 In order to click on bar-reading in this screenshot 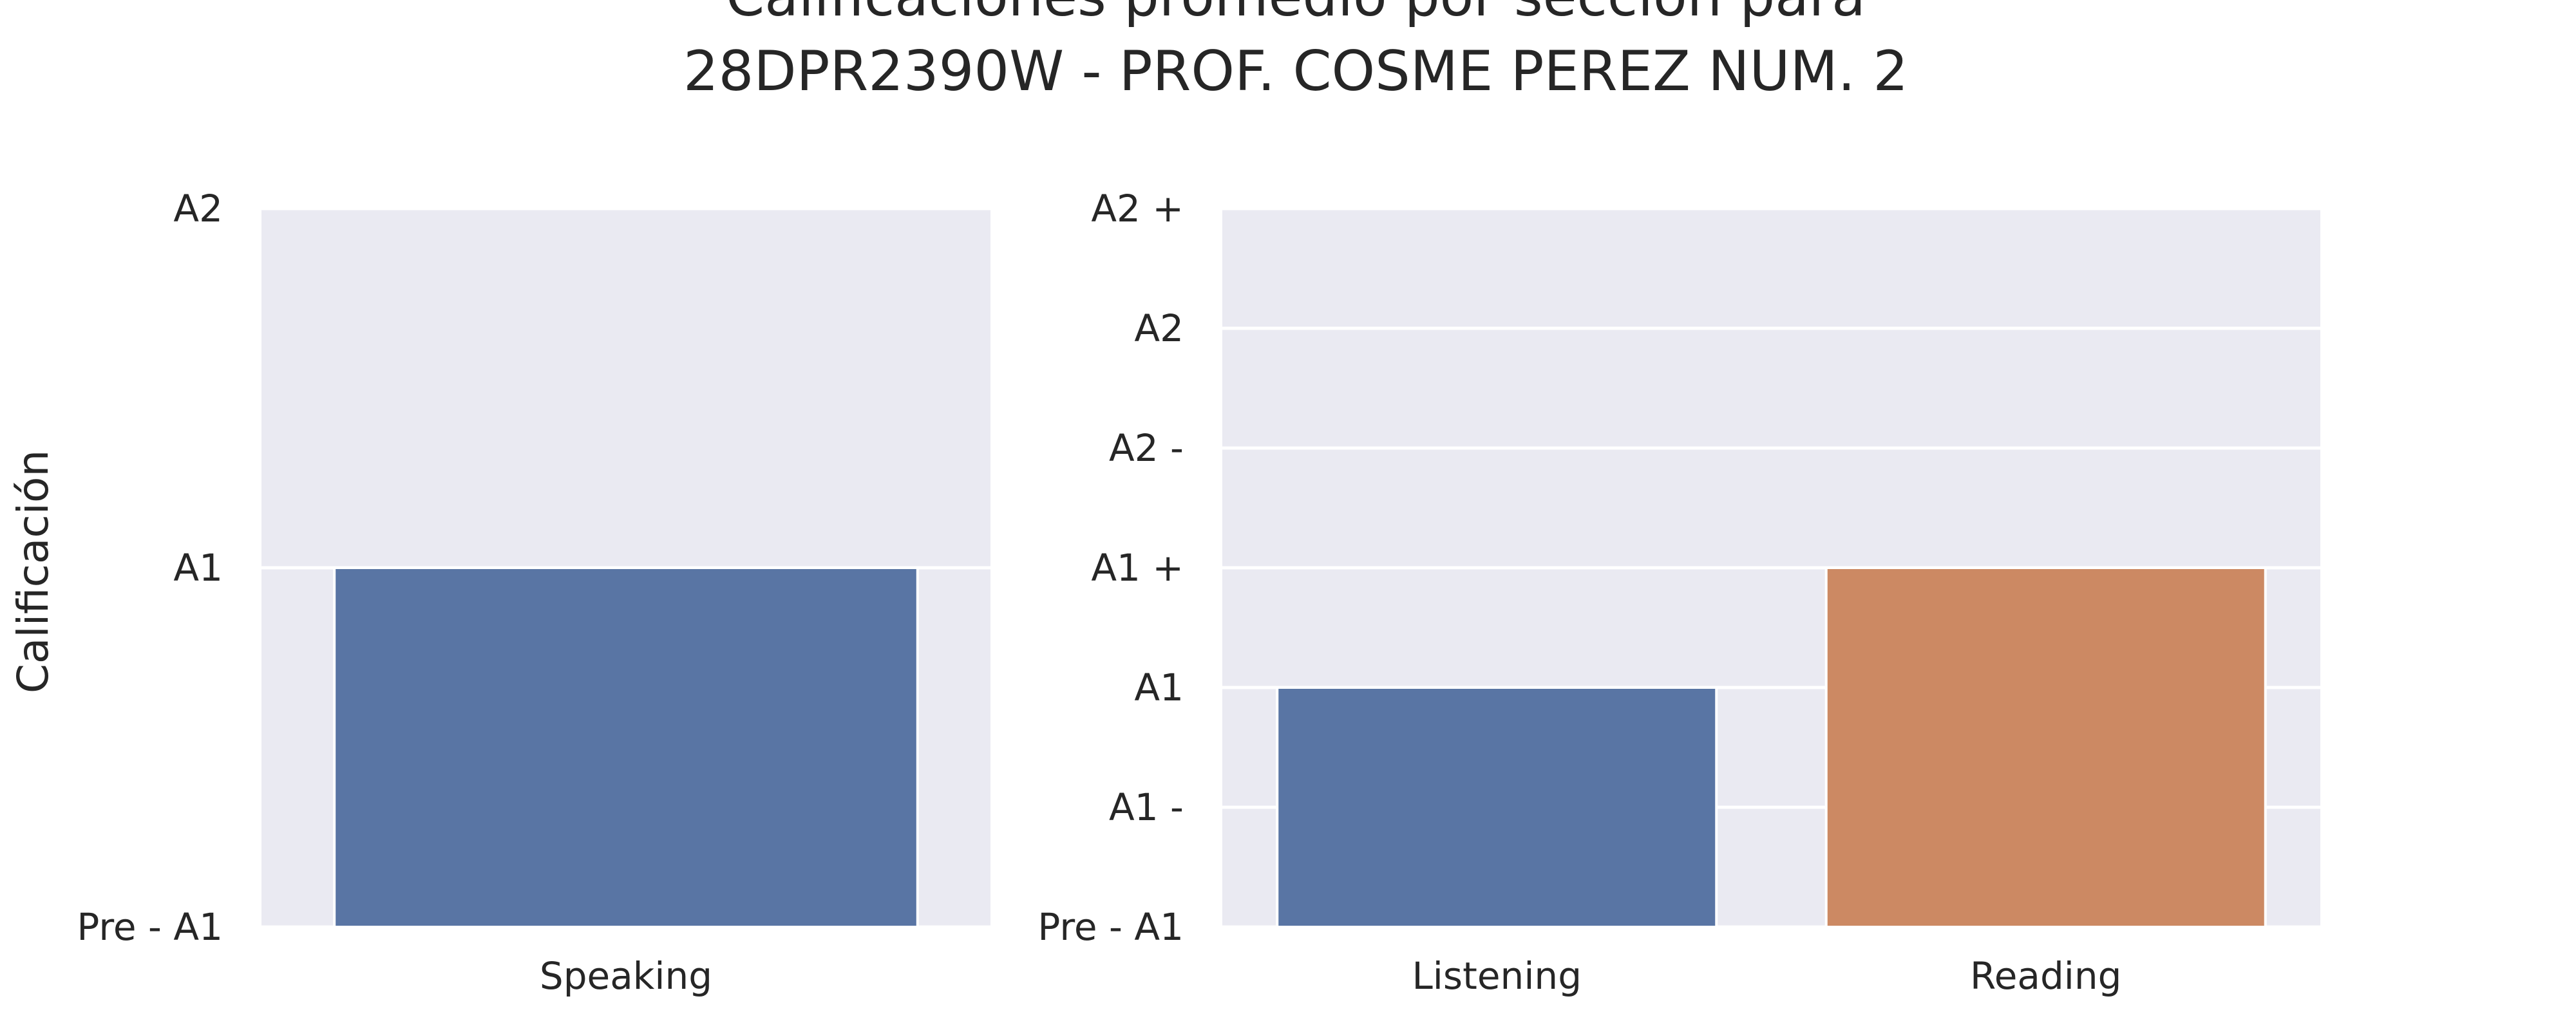, I will do `click(2045, 747)`.